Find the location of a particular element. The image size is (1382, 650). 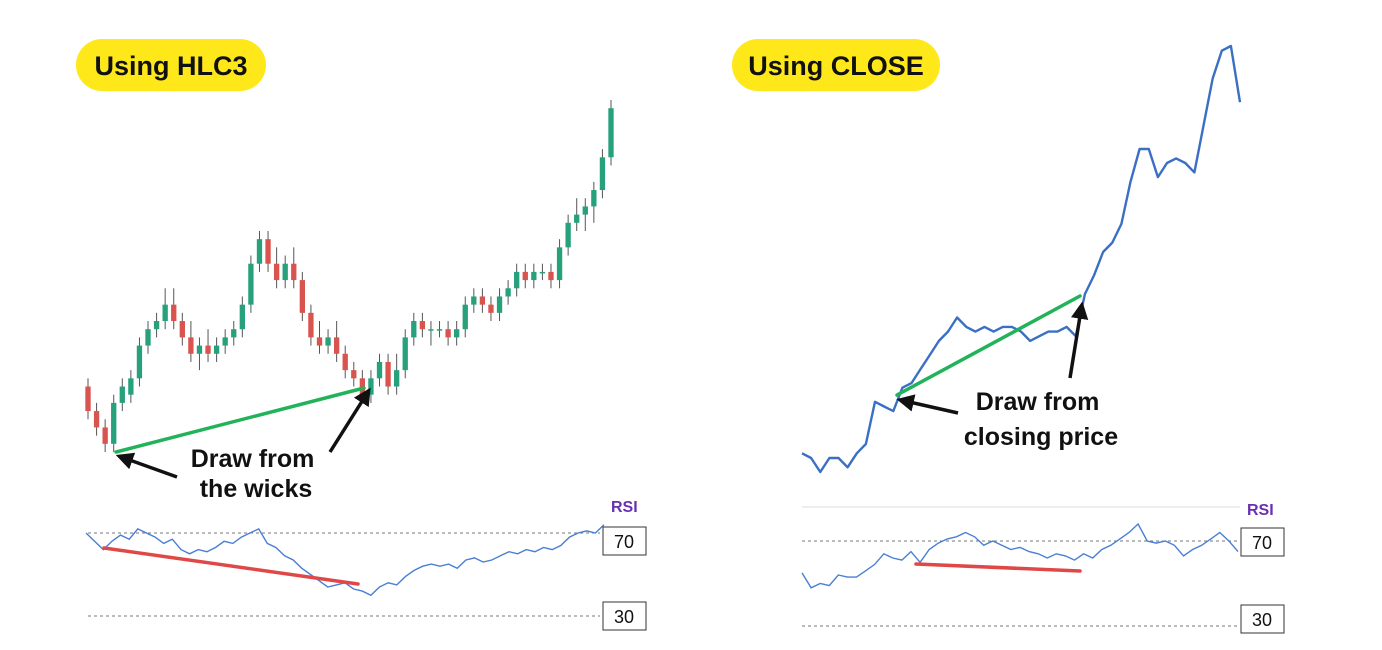

right-badge-label: Using CLOSE is located at coordinates (836, 66).